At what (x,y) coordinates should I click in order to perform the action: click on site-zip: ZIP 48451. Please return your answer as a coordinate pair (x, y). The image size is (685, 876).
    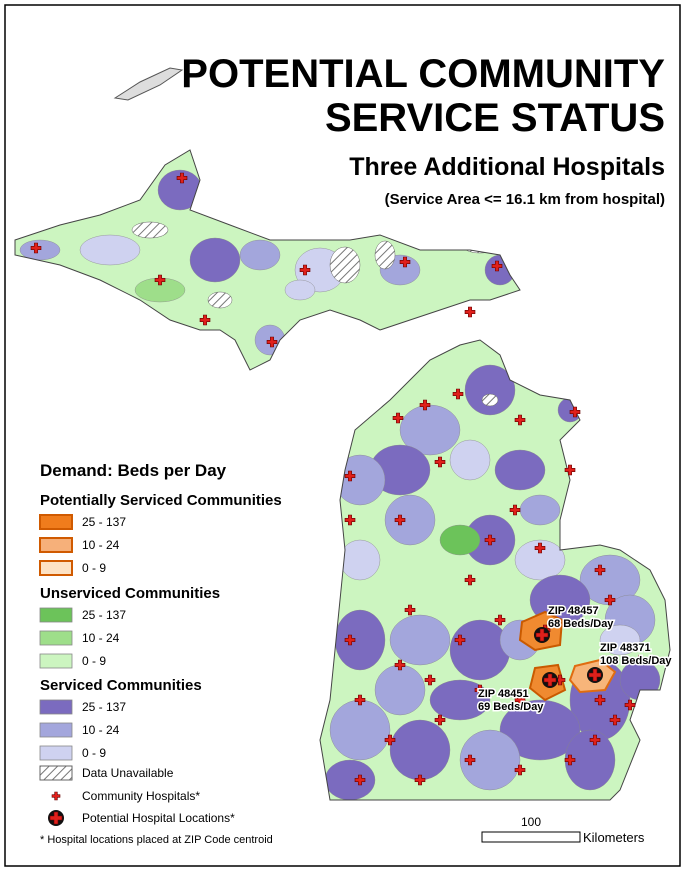
    Looking at the image, I should click on (503, 694).